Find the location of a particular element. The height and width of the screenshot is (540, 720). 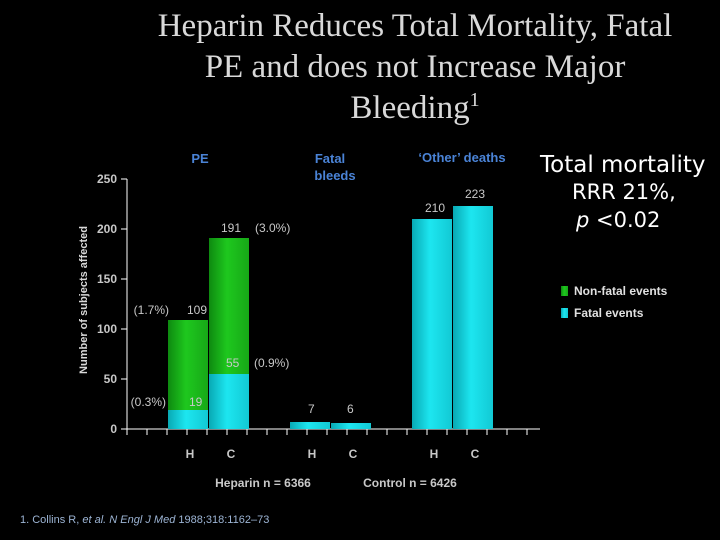

rrr-label: RRR 21%, is located at coordinates (624, 192).